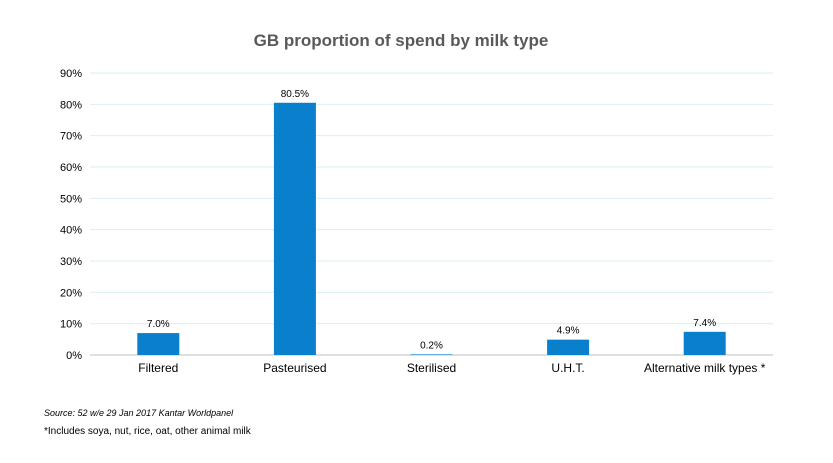  Describe the element at coordinates (74, 356) in the screenshot. I see `y-tick-label: 0%` at that location.